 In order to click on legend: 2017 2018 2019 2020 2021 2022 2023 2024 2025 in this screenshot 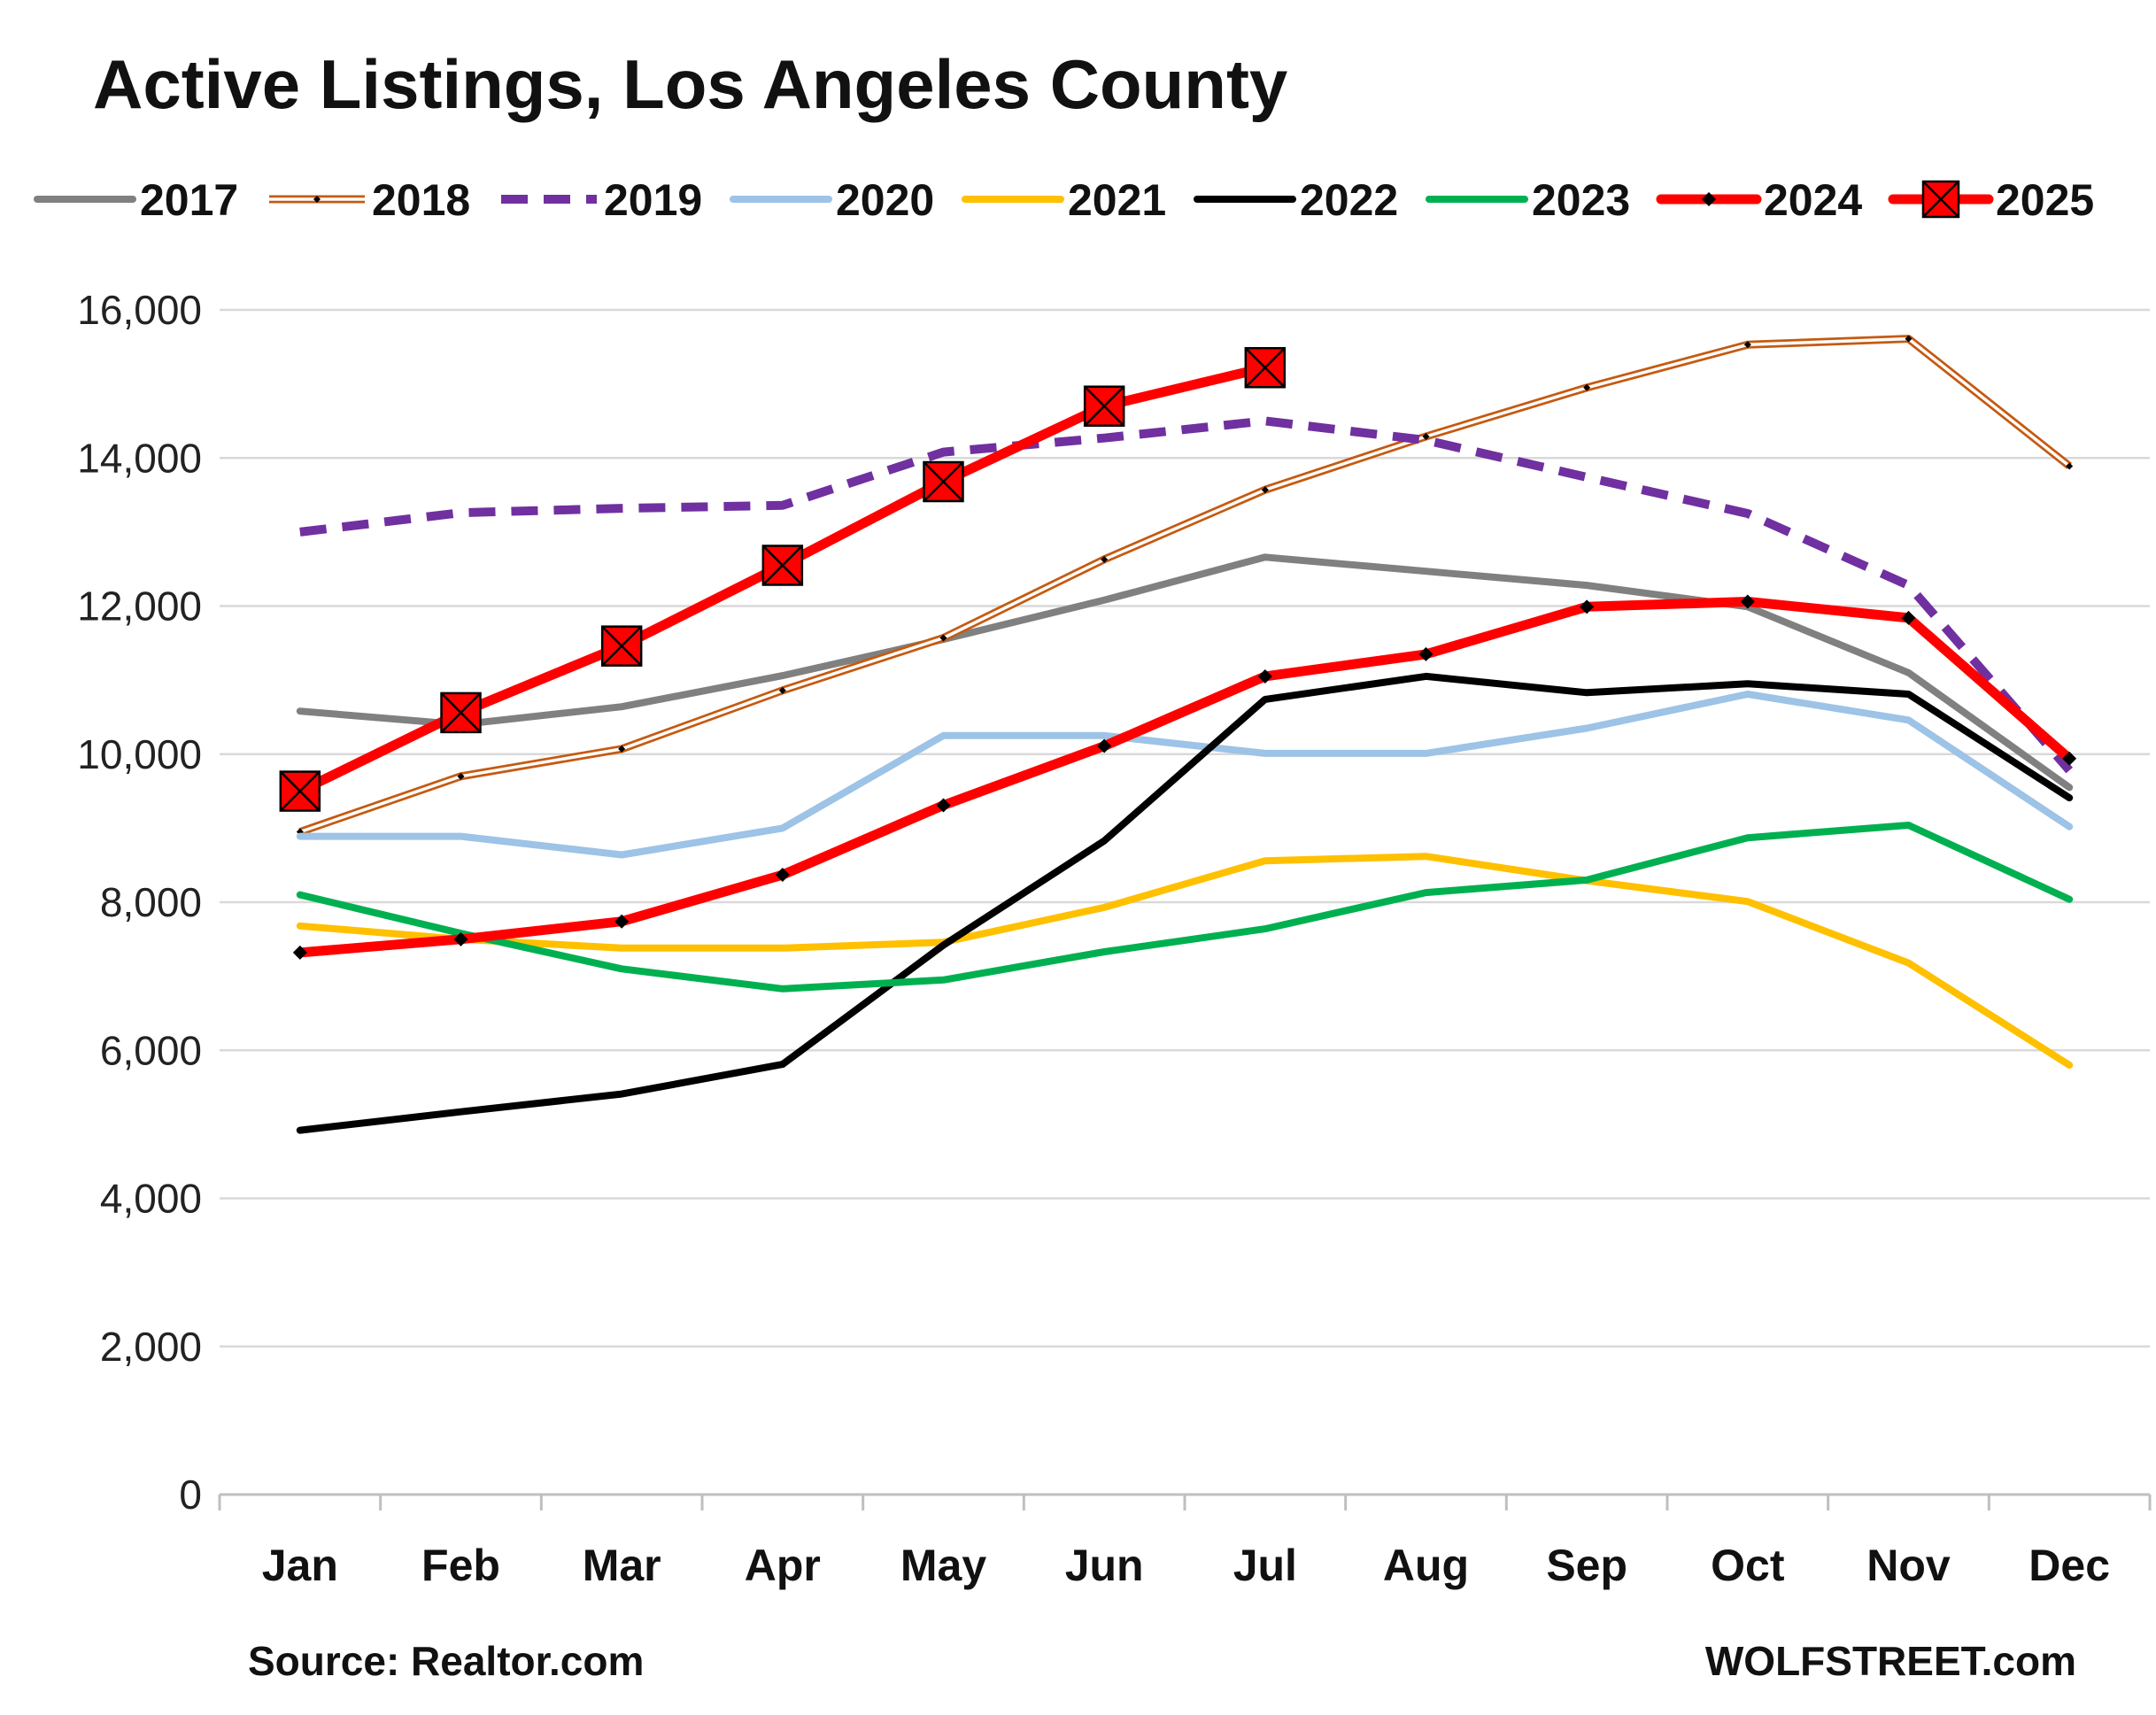, I will do `click(1064, 200)`.